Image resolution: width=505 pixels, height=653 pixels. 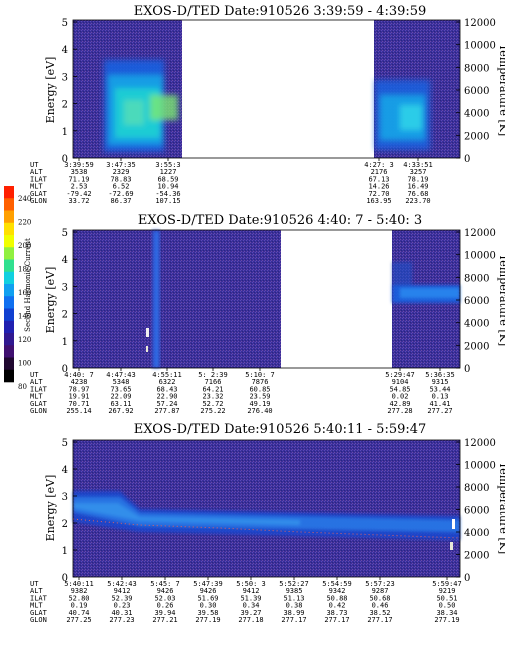 I want to click on ephemeris-value: 1227, so click(x=168, y=172).